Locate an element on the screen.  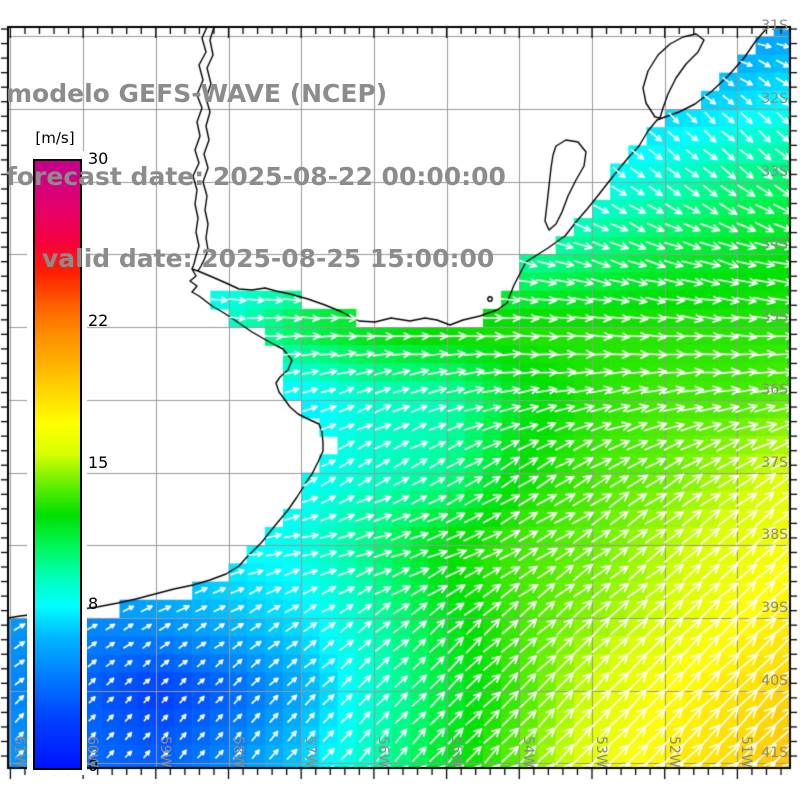
lon-label-59W: 59W is located at coordinates (164, 752).